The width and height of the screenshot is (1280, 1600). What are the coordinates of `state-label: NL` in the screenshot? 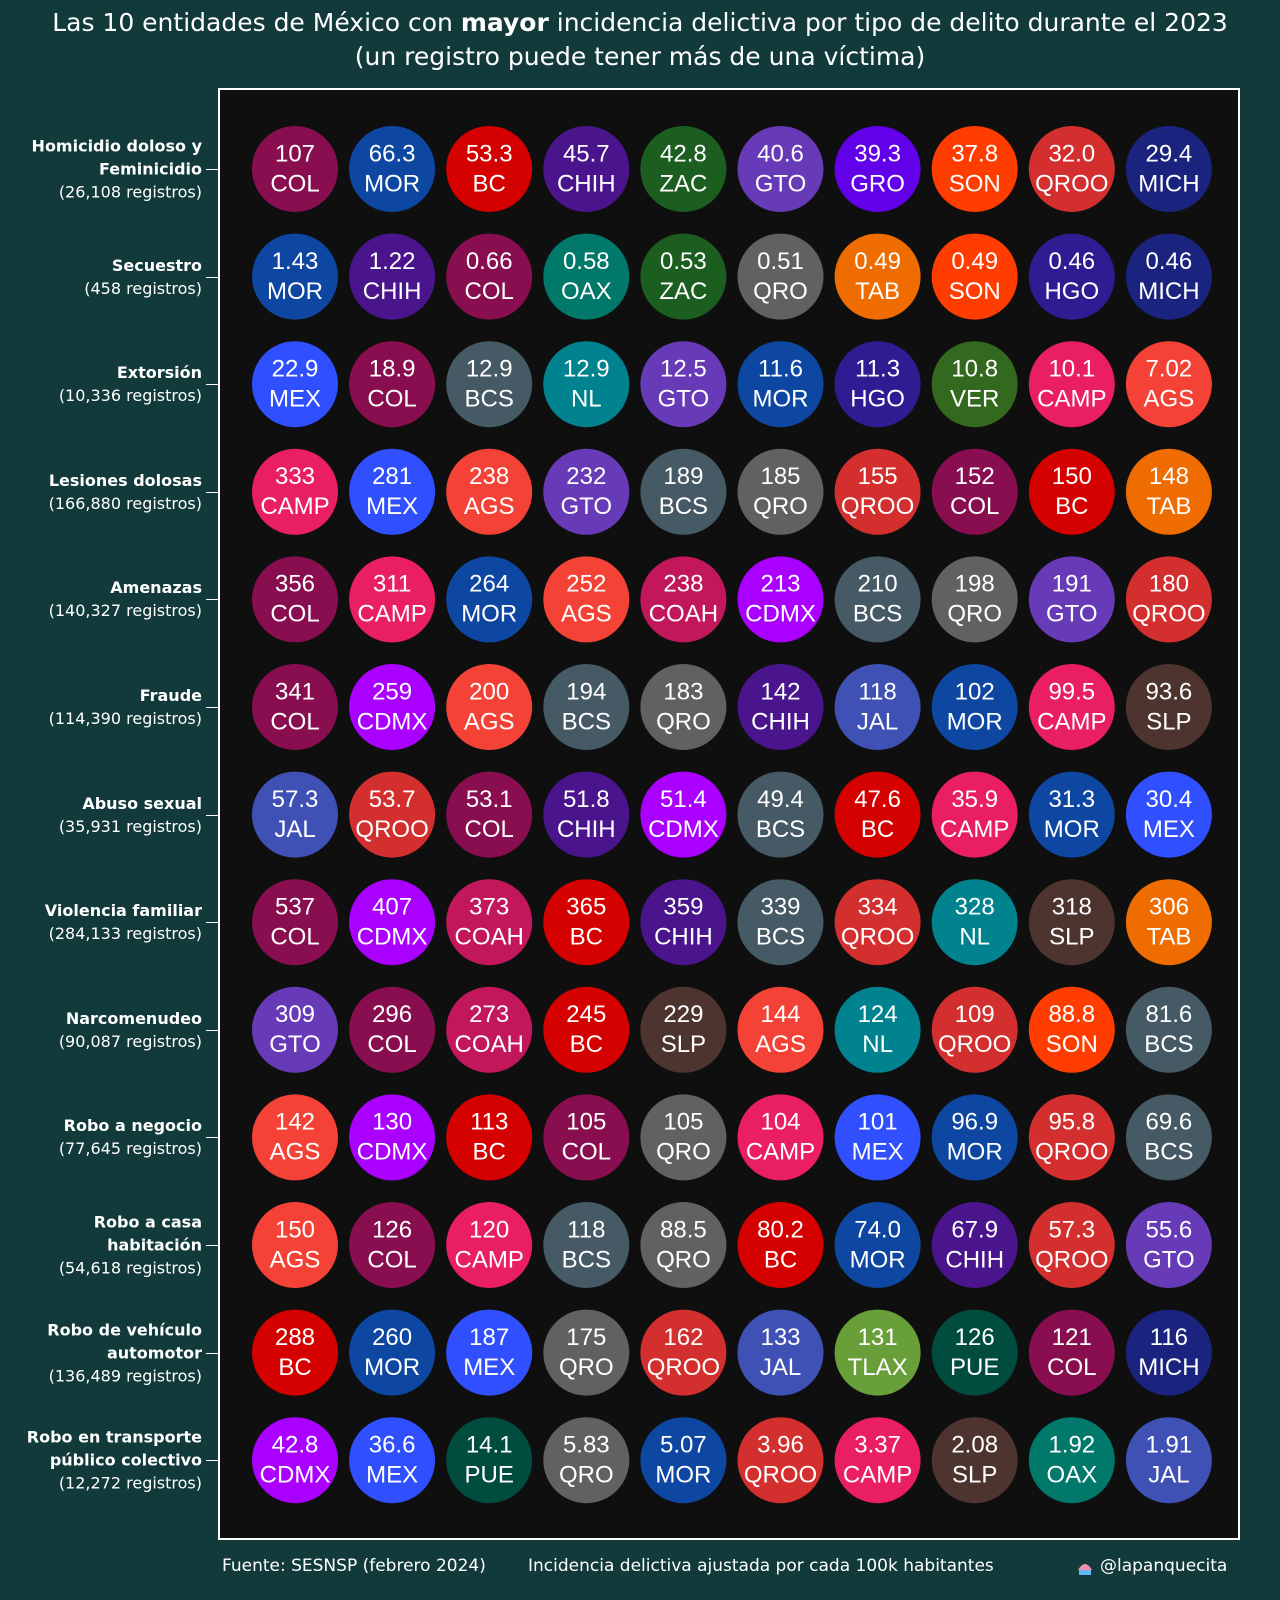 It's located at (974, 937).